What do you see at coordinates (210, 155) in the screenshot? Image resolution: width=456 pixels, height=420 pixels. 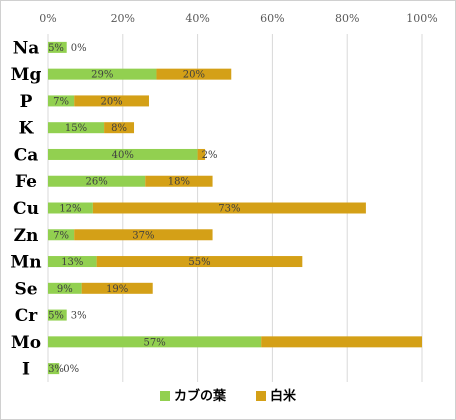 I see `data-label: 2%` at bounding box center [210, 155].